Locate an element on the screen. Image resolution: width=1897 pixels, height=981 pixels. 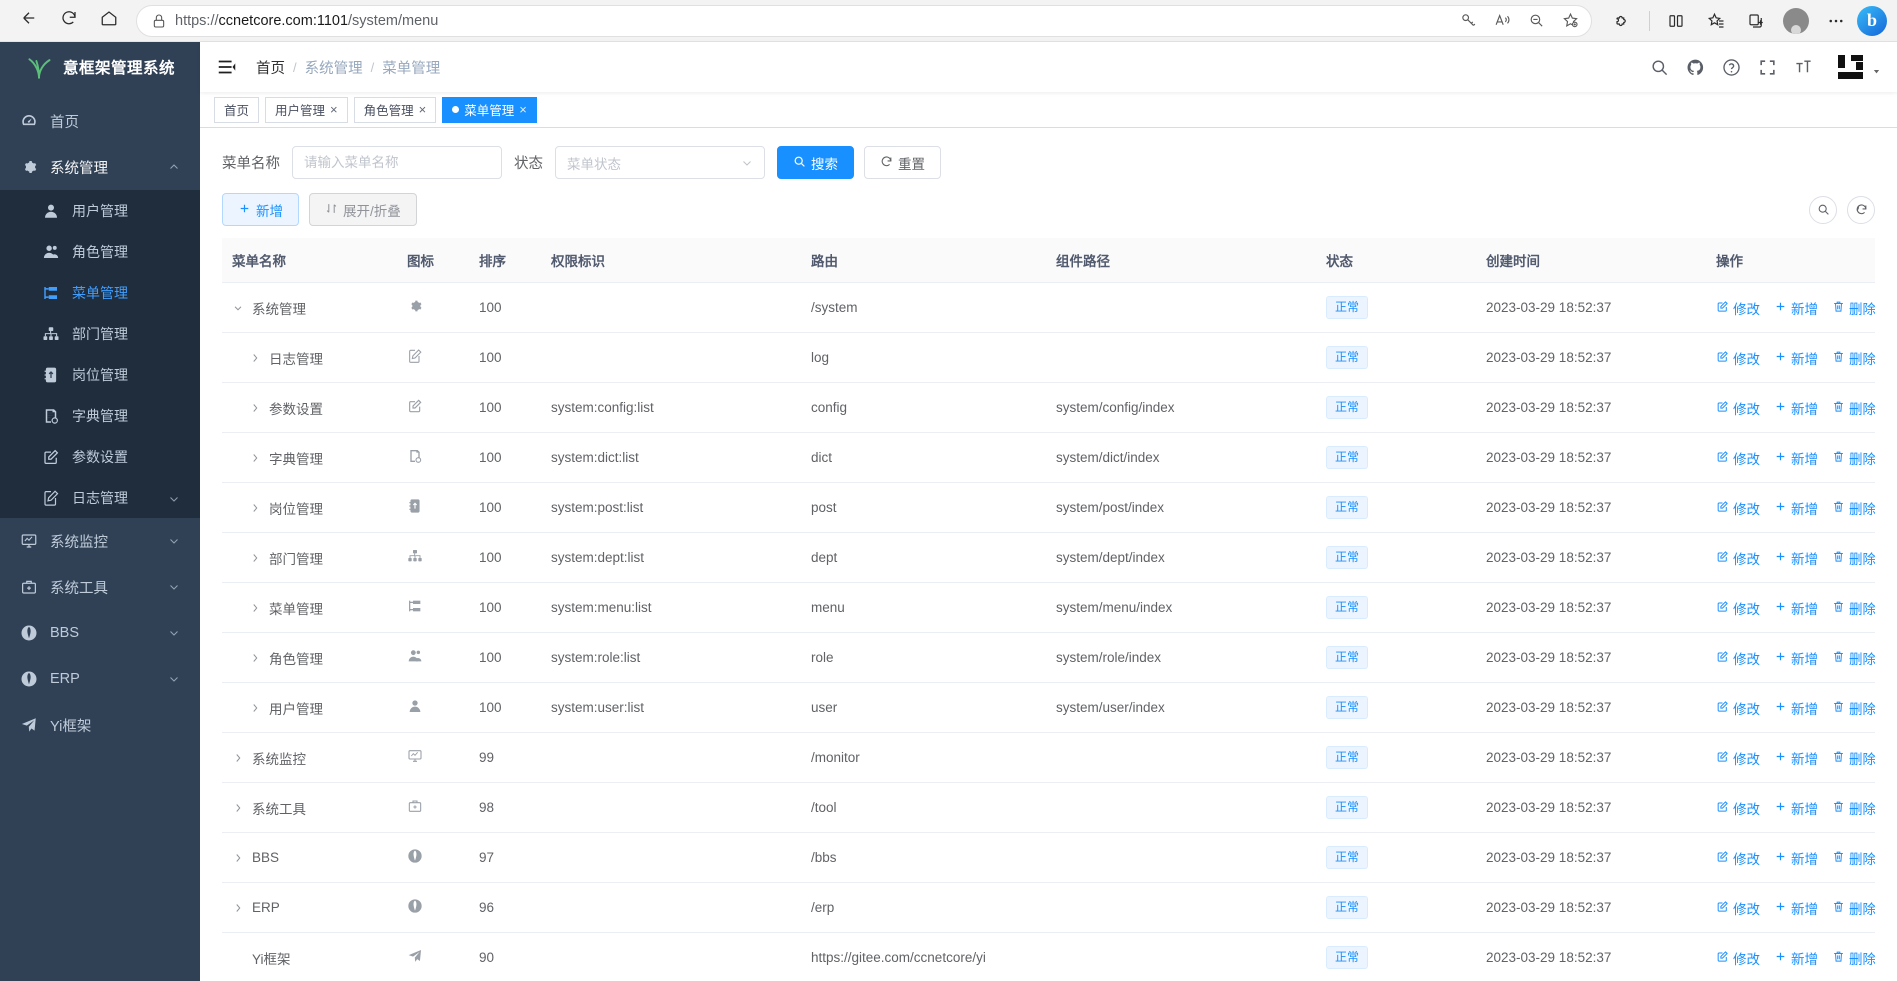
tab-user-mgmt: 用户管理 × is located at coordinates (306, 109).